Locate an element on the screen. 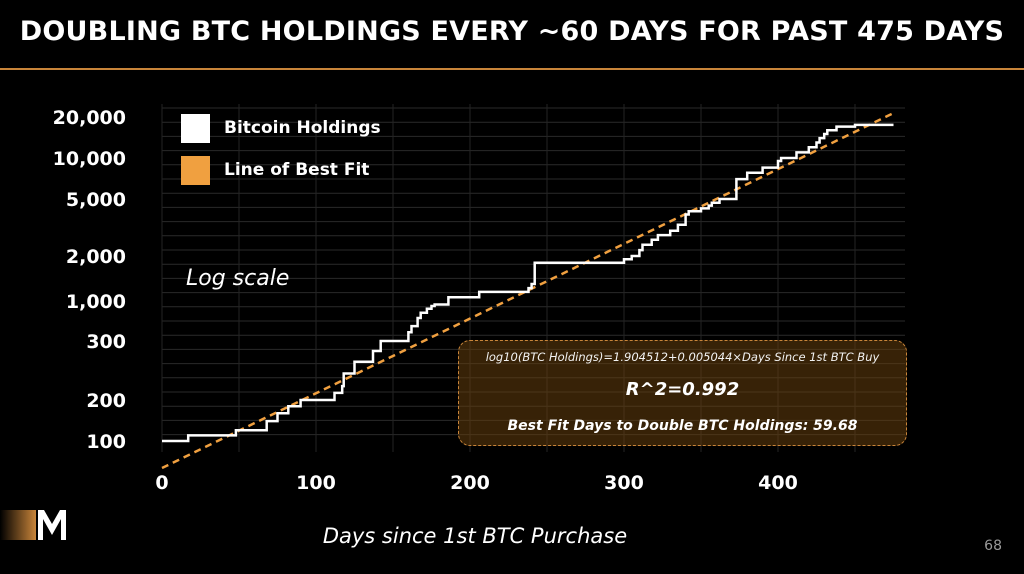 Image resolution: width=1024 pixels, height=574 pixels. y-tick-label: 200 is located at coordinates (106, 401).